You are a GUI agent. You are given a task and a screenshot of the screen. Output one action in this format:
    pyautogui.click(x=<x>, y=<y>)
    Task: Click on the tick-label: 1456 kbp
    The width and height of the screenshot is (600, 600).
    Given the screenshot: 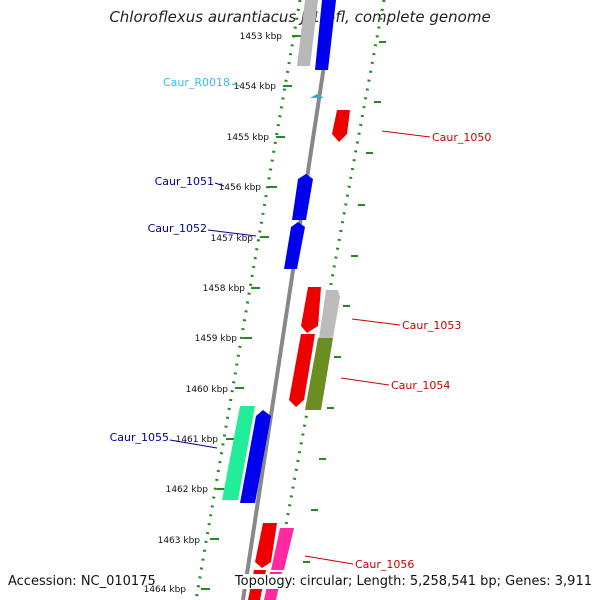 What is the action you would take?
    pyautogui.click(x=240, y=188)
    